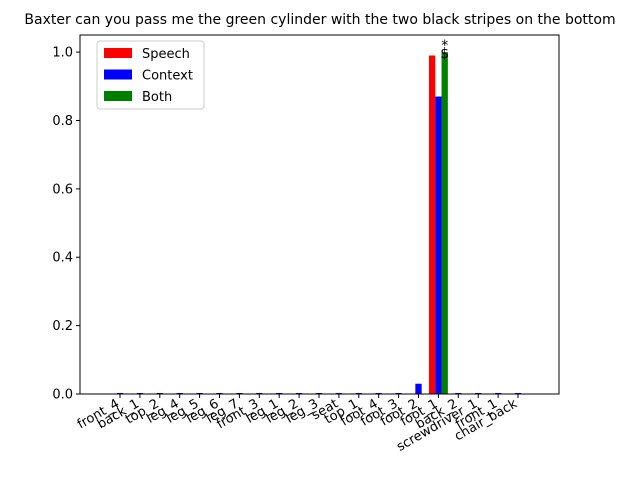  I want to click on bar-context-seat, so click(339, 393).